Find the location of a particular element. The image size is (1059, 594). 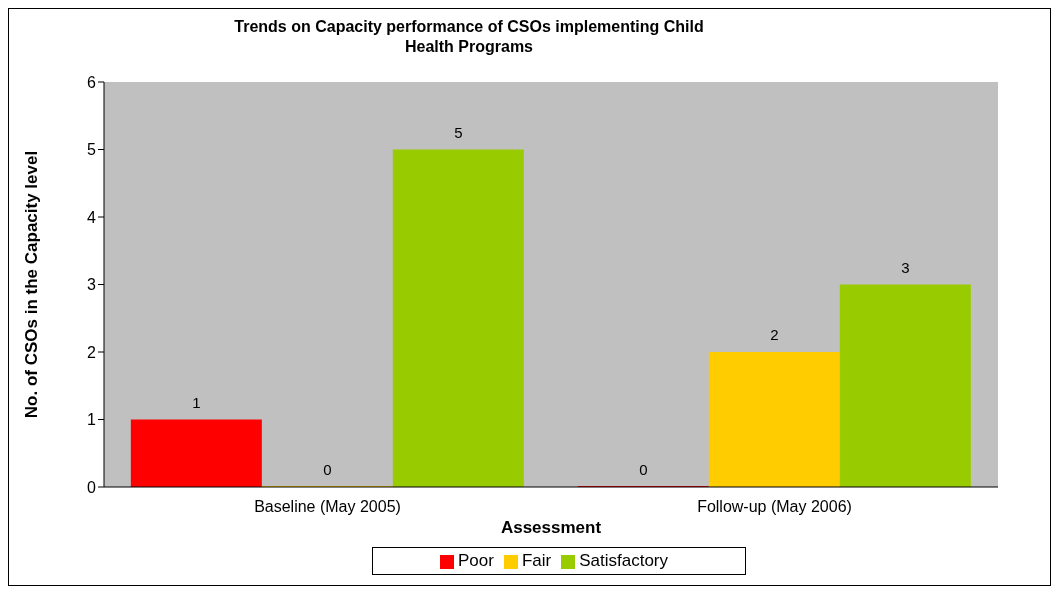

y-tick-label: 1 is located at coordinates (92, 420).